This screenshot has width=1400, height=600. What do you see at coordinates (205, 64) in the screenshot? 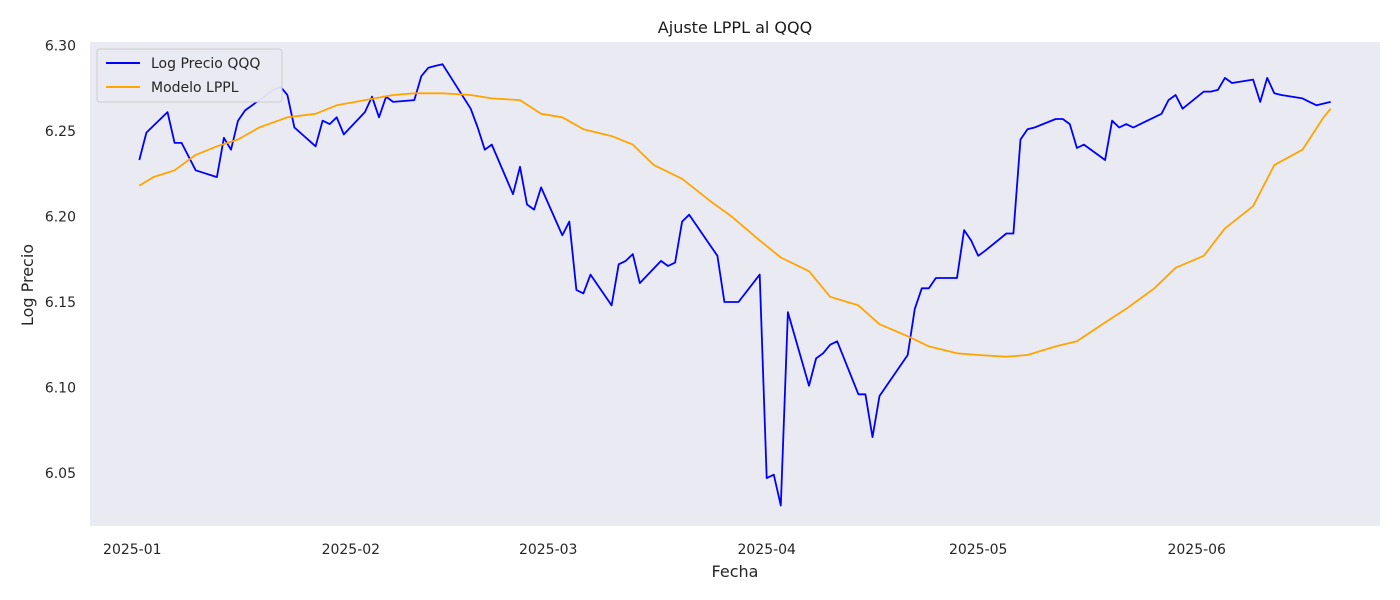
I see `legend-label-log-precio: Log Precio QQQ` at bounding box center [205, 64].